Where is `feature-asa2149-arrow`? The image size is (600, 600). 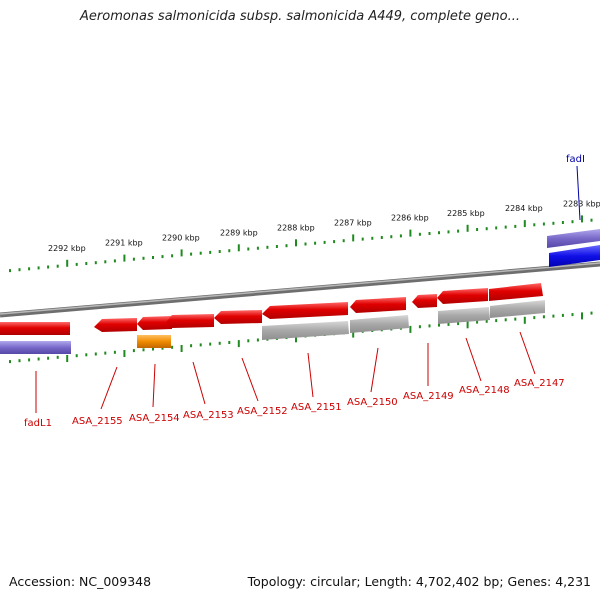
feature-asa2149-arrow is located at coordinates (424, 301).